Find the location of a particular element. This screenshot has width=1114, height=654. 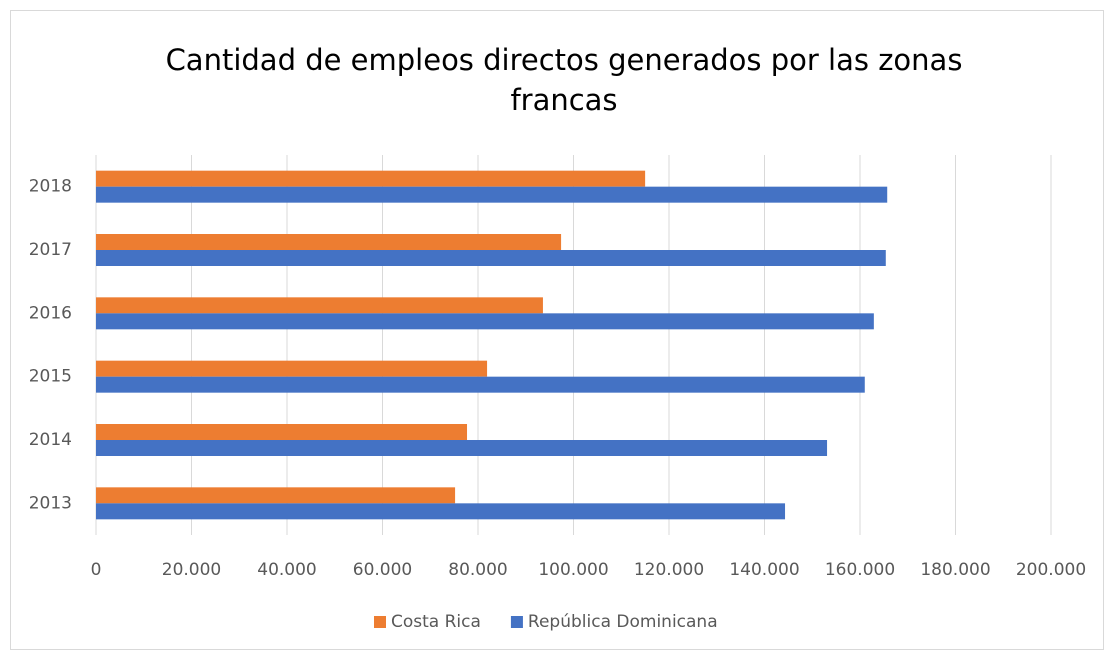

x-tick-label: 20.000 is located at coordinates (191, 570).